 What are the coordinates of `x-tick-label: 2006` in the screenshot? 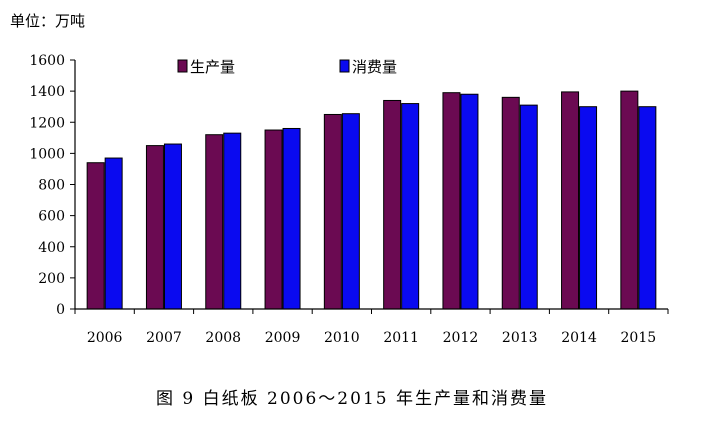 It's located at (105, 338).